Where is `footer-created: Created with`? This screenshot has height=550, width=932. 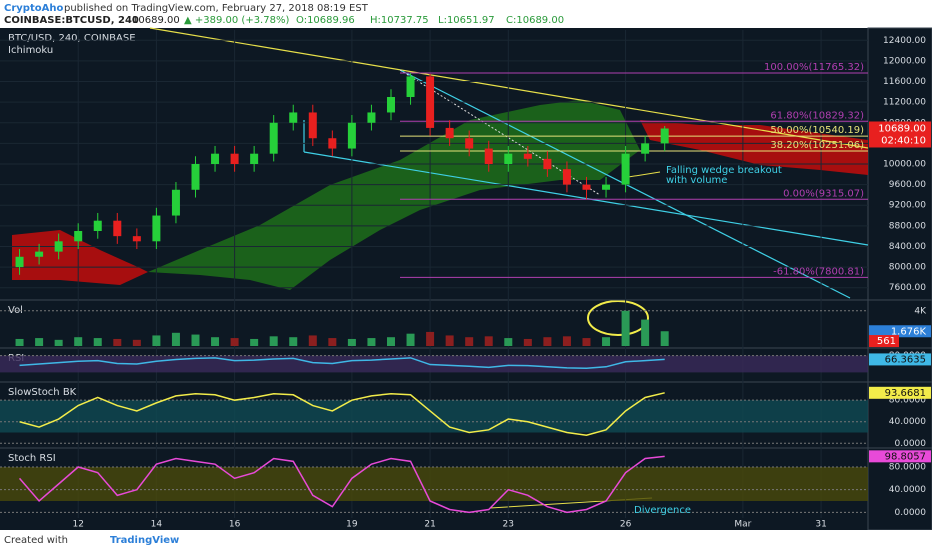 footer-created: Created with is located at coordinates (36, 540).